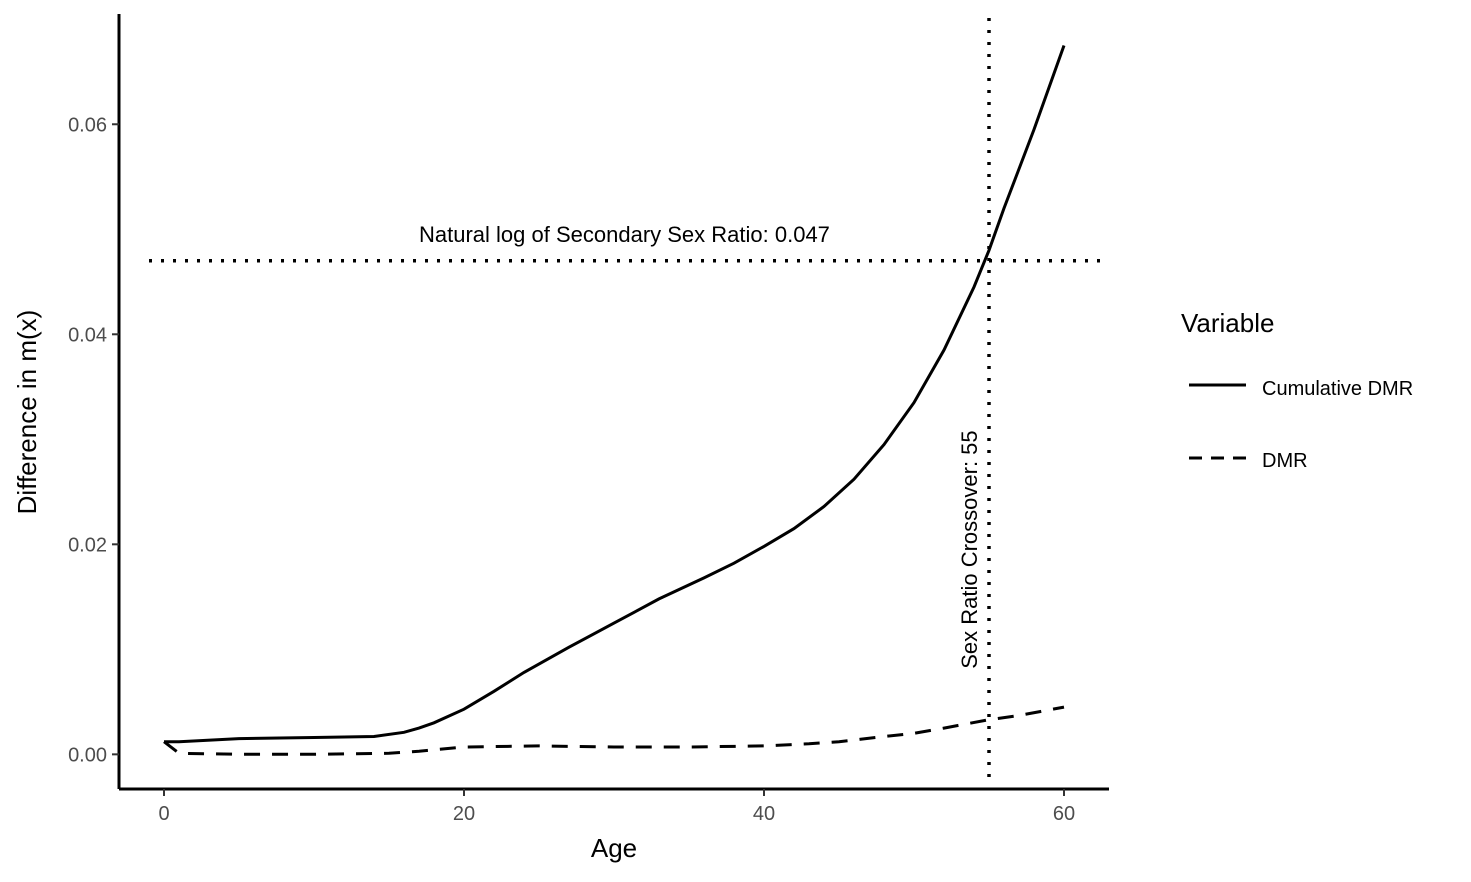  What do you see at coordinates (1064, 814) in the screenshot?
I see `x-tick-label: 60` at bounding box center [1064, 814].